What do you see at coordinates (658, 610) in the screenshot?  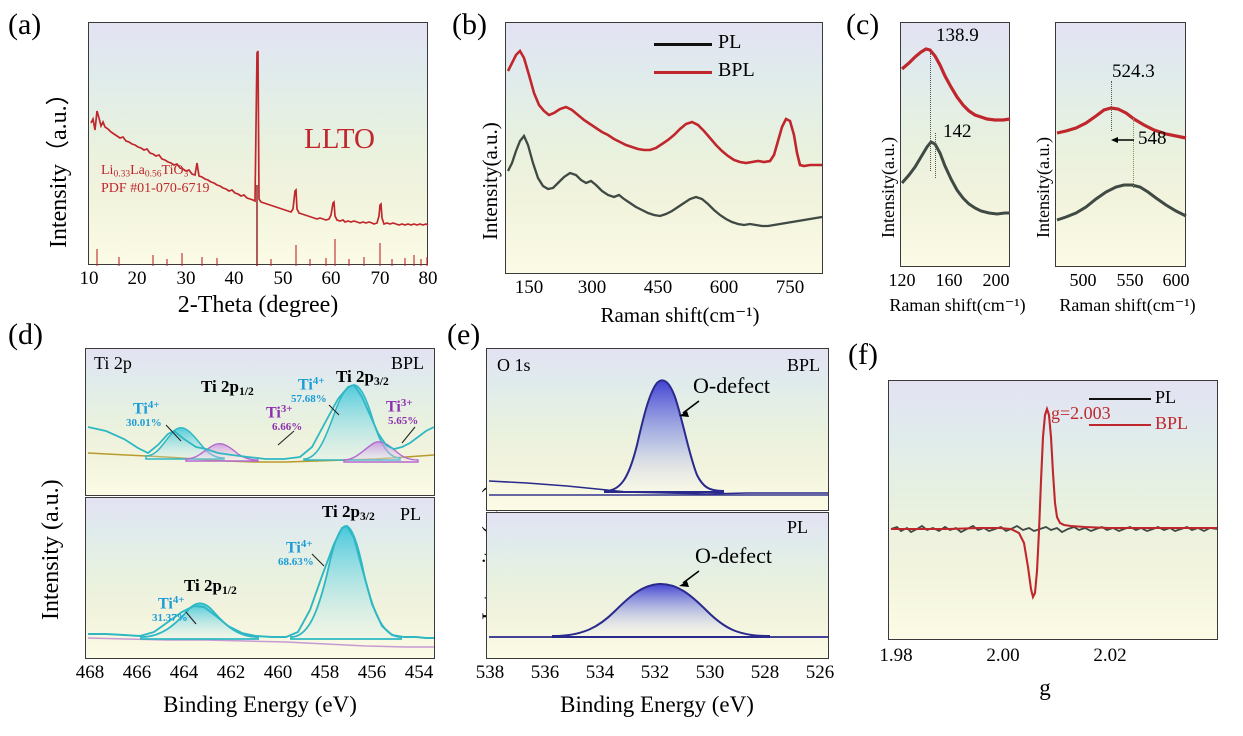 I see `panel-e-pl-svg` at bounding box center [658, 610].